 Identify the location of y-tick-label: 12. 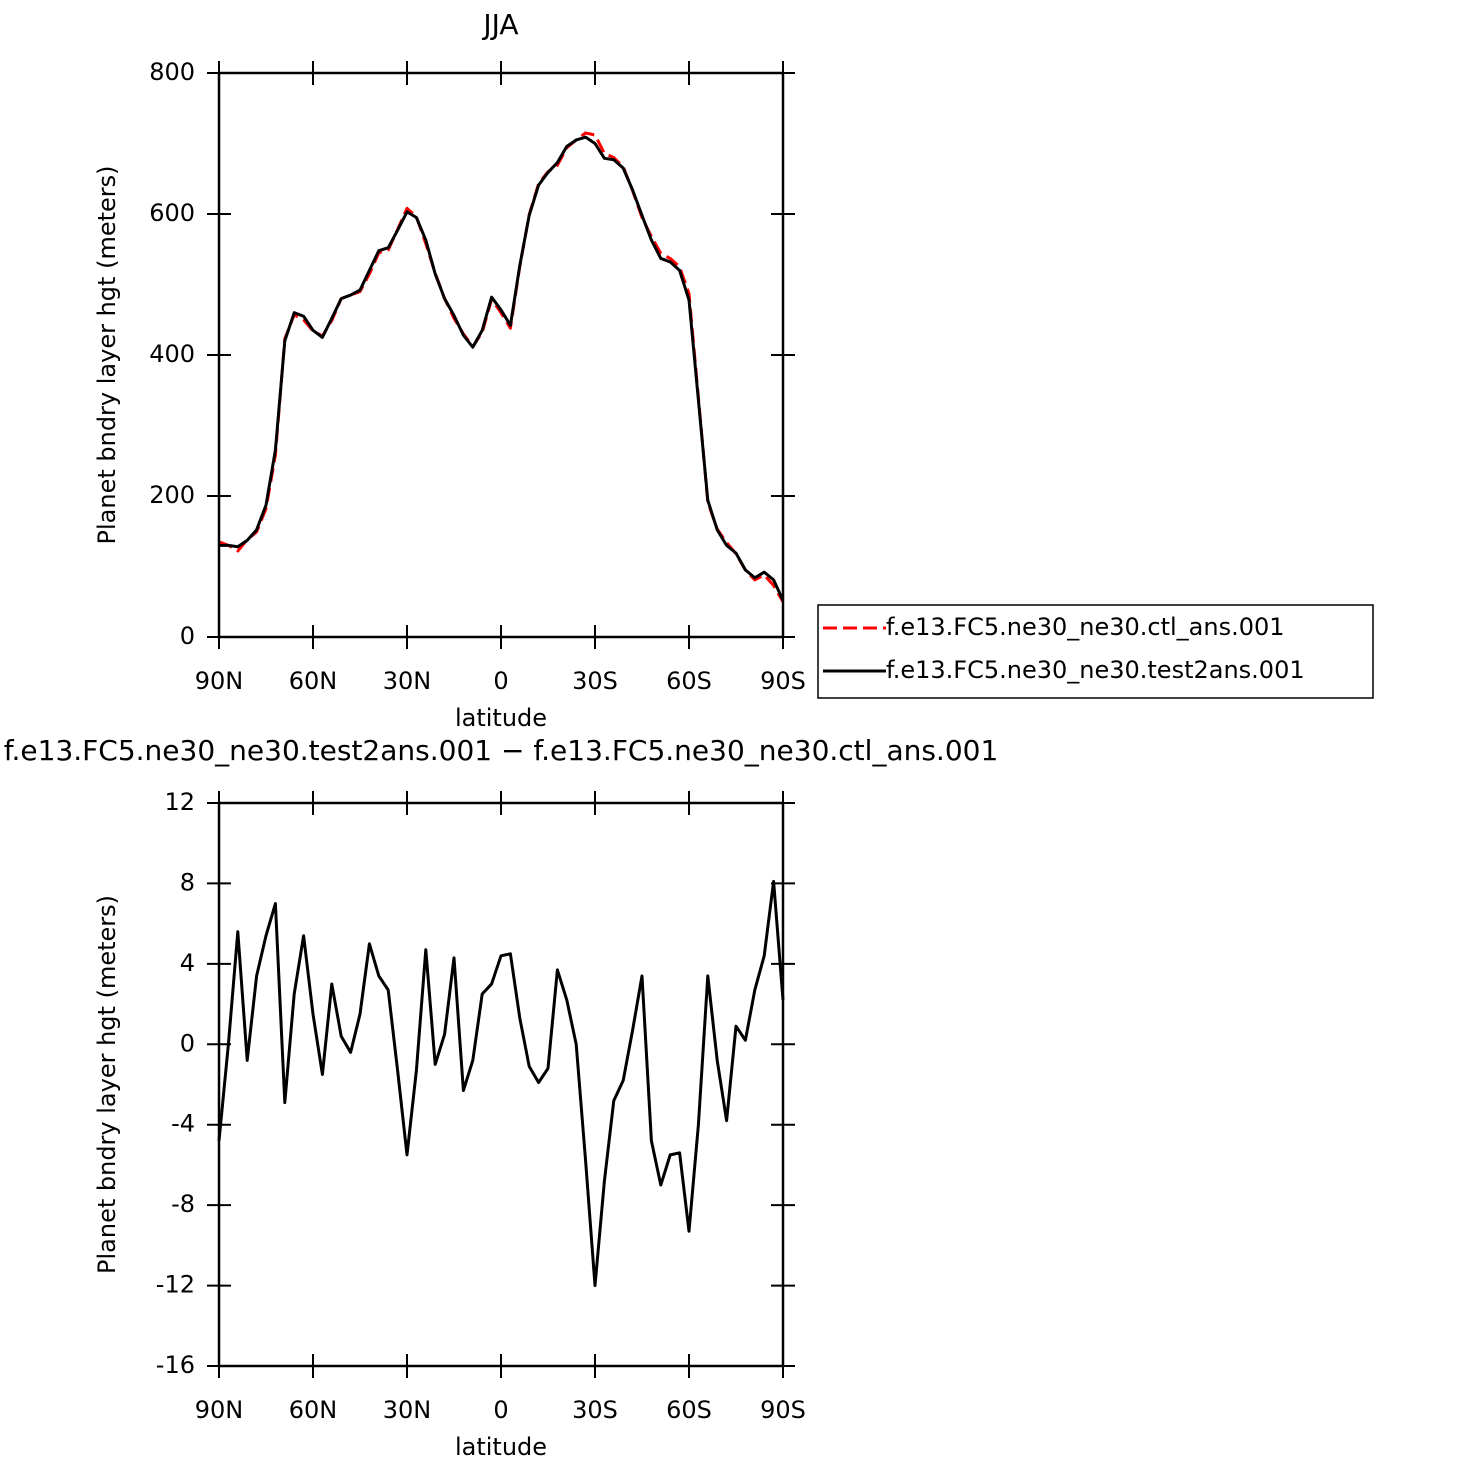
(179, 802).